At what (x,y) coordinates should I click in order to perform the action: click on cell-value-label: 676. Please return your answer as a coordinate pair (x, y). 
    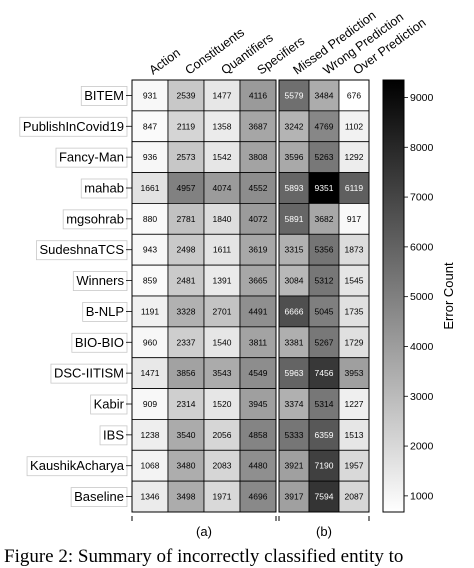
    Looking at the image, I should click on (354, 95).